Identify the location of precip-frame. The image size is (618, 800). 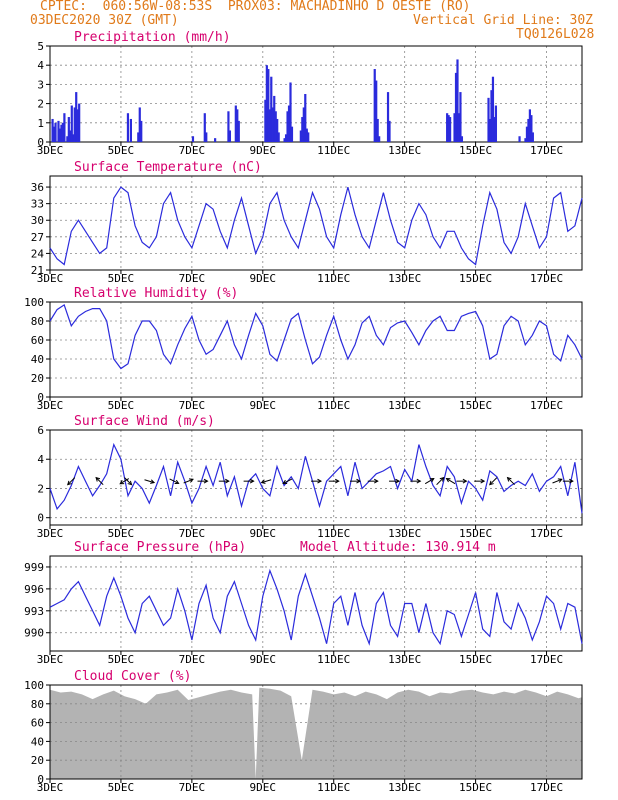
(316, 94).